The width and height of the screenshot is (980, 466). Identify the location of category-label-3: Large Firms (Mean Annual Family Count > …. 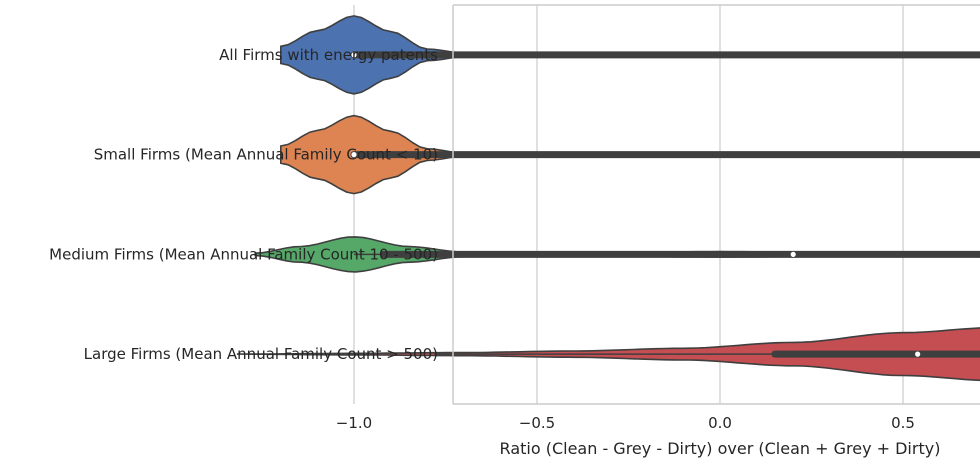
(261, 354).